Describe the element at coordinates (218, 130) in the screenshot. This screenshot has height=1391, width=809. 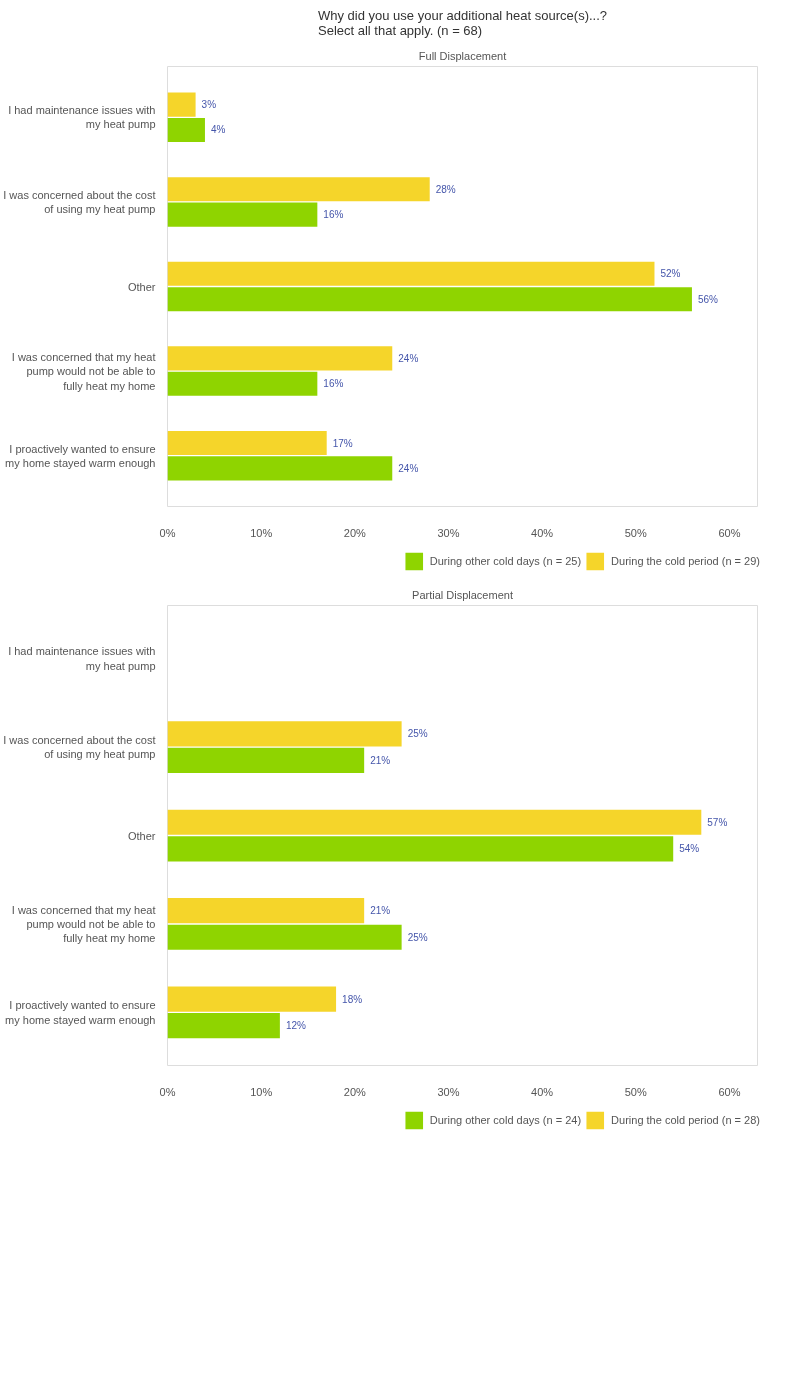
I see `data-label: 4%` at that location.